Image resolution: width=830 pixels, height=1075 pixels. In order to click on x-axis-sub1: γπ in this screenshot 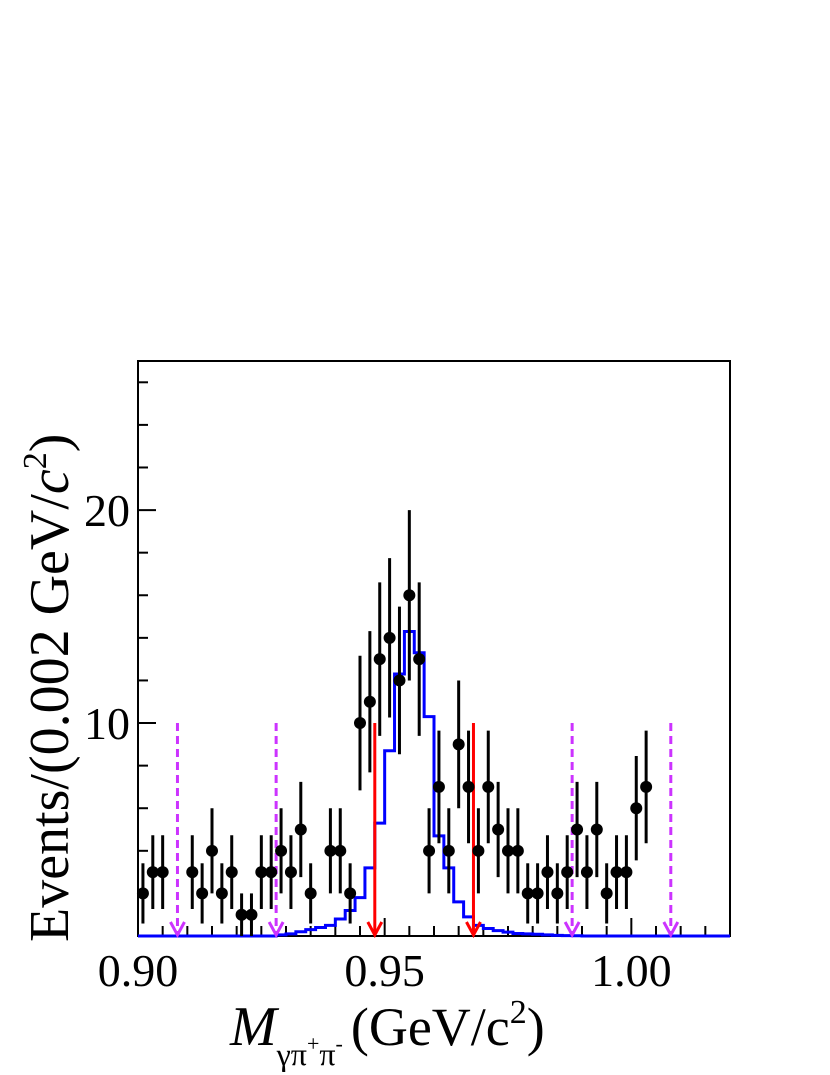, I will do `click(291, 1054)`.